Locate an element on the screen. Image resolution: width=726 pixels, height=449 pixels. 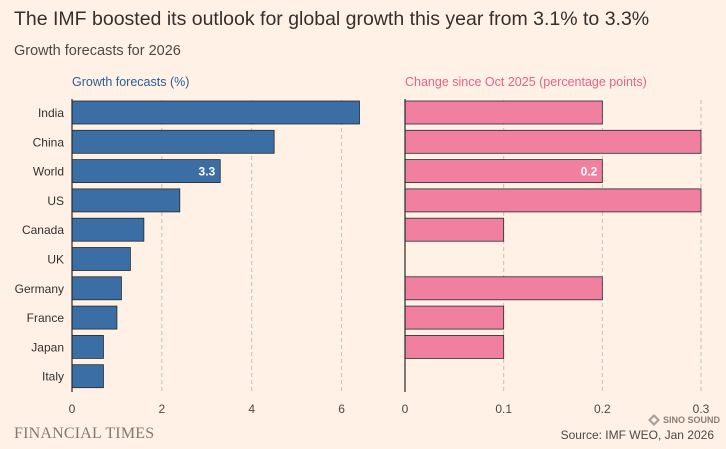
change-data-label: 0.2 is located at coordinates (589, 172).